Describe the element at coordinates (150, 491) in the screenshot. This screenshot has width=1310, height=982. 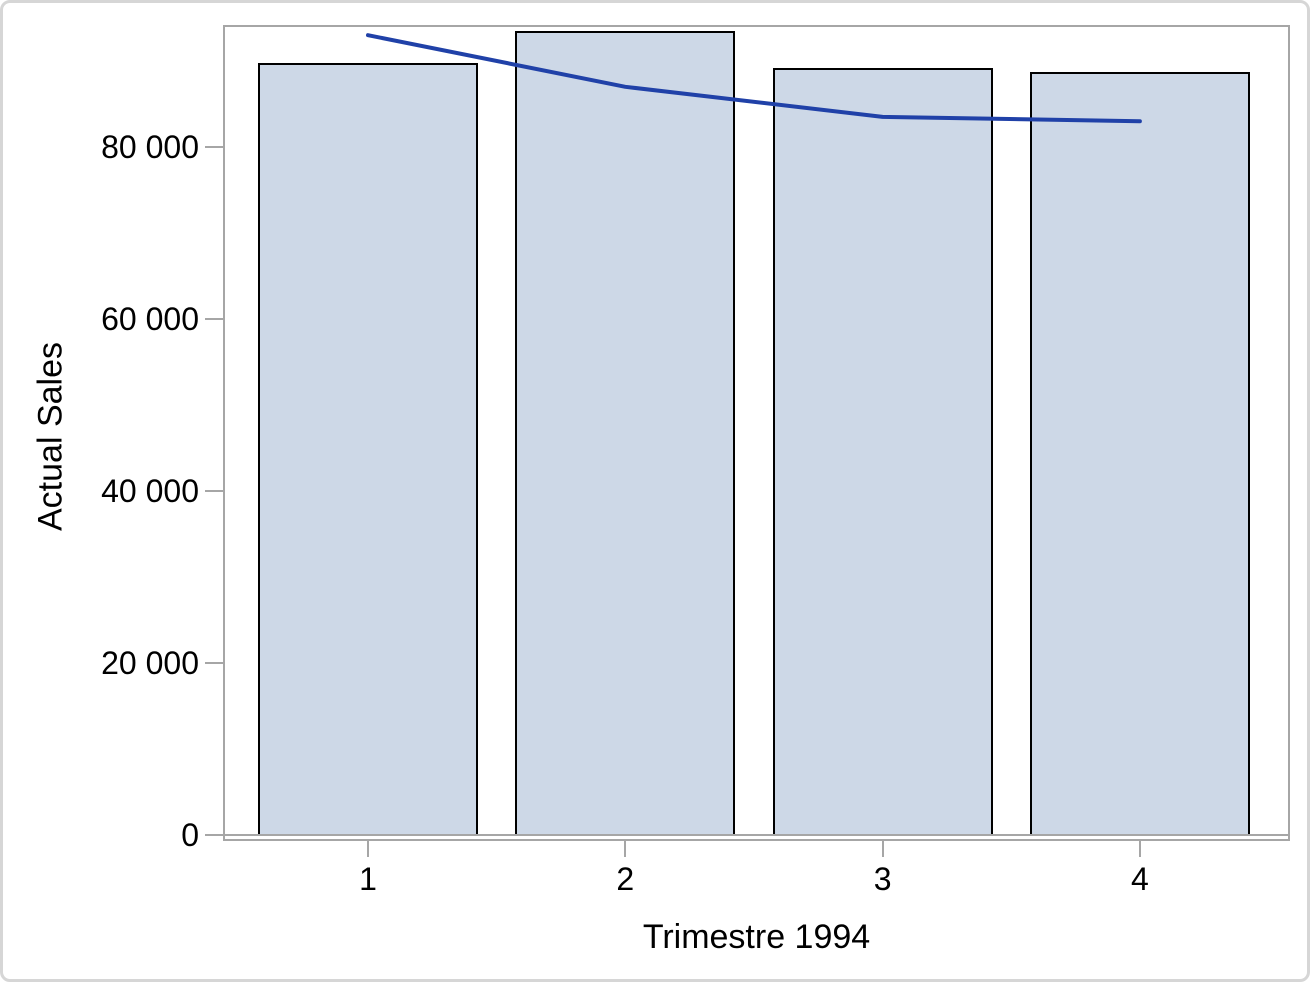
I see `y-tick-label: 40 000` at that location.